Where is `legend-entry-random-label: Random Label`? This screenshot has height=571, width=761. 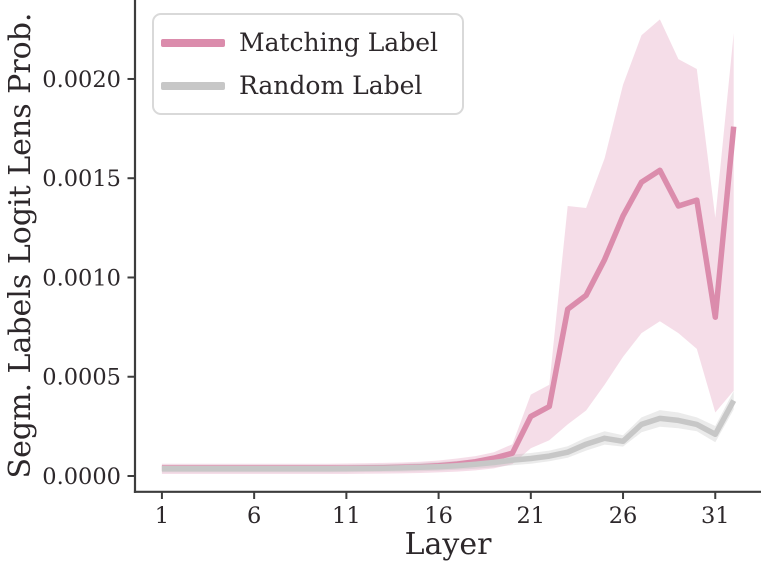
legend-entry-random-label: Random Label is located at coordinates (299, 85).